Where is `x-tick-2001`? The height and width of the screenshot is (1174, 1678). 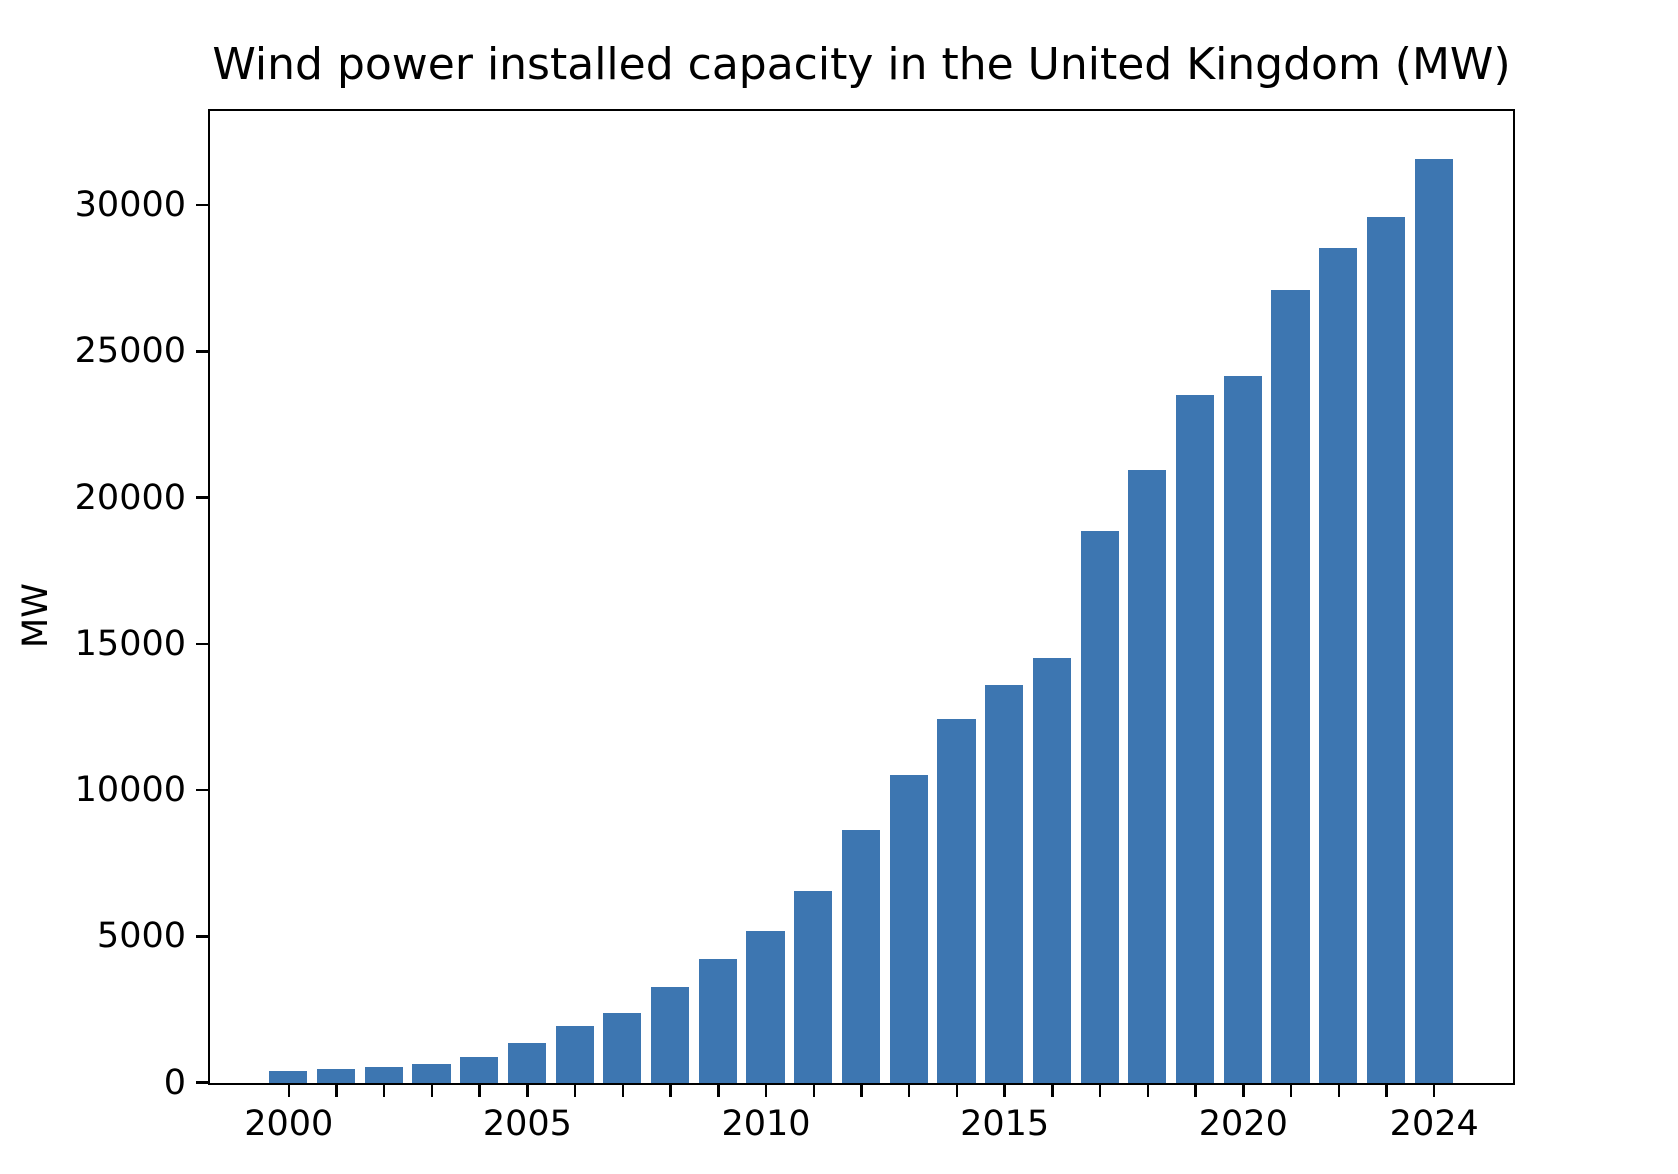
x-tick-2001 is located at coordinates (336, 1091).